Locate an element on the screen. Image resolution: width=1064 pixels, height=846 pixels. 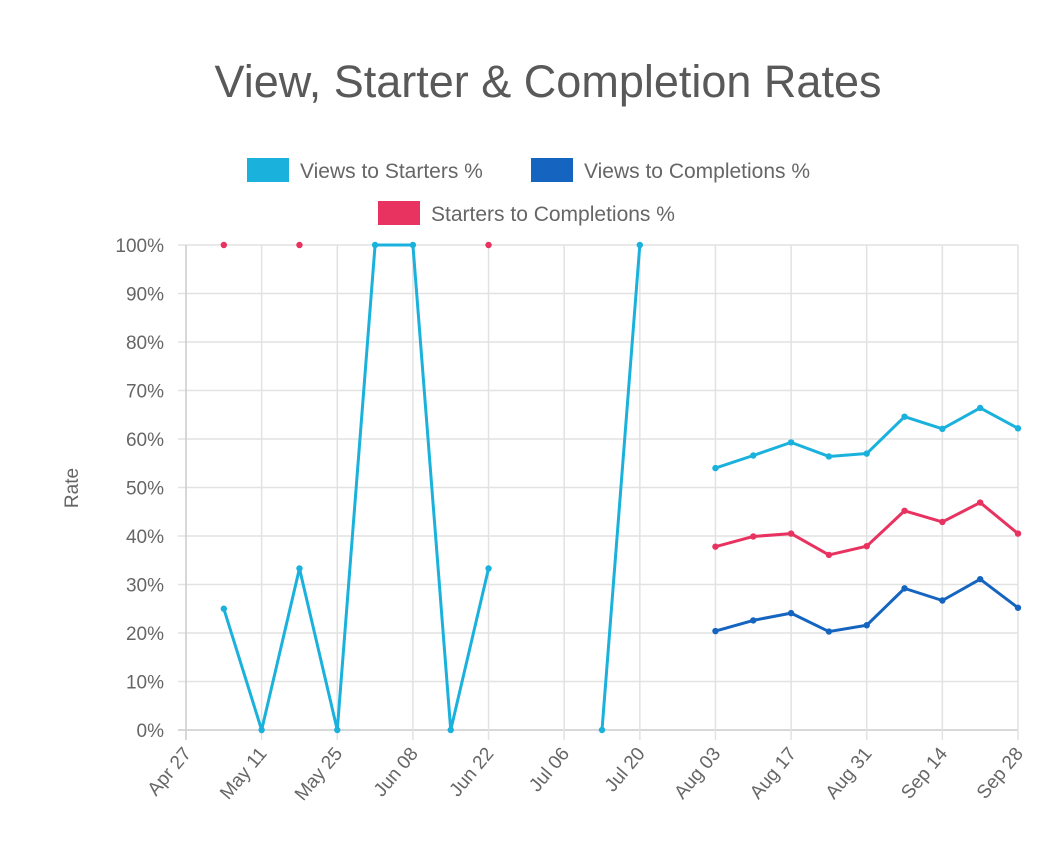
x-tick-label: Aug 17 is located at coordinates (773, 774).